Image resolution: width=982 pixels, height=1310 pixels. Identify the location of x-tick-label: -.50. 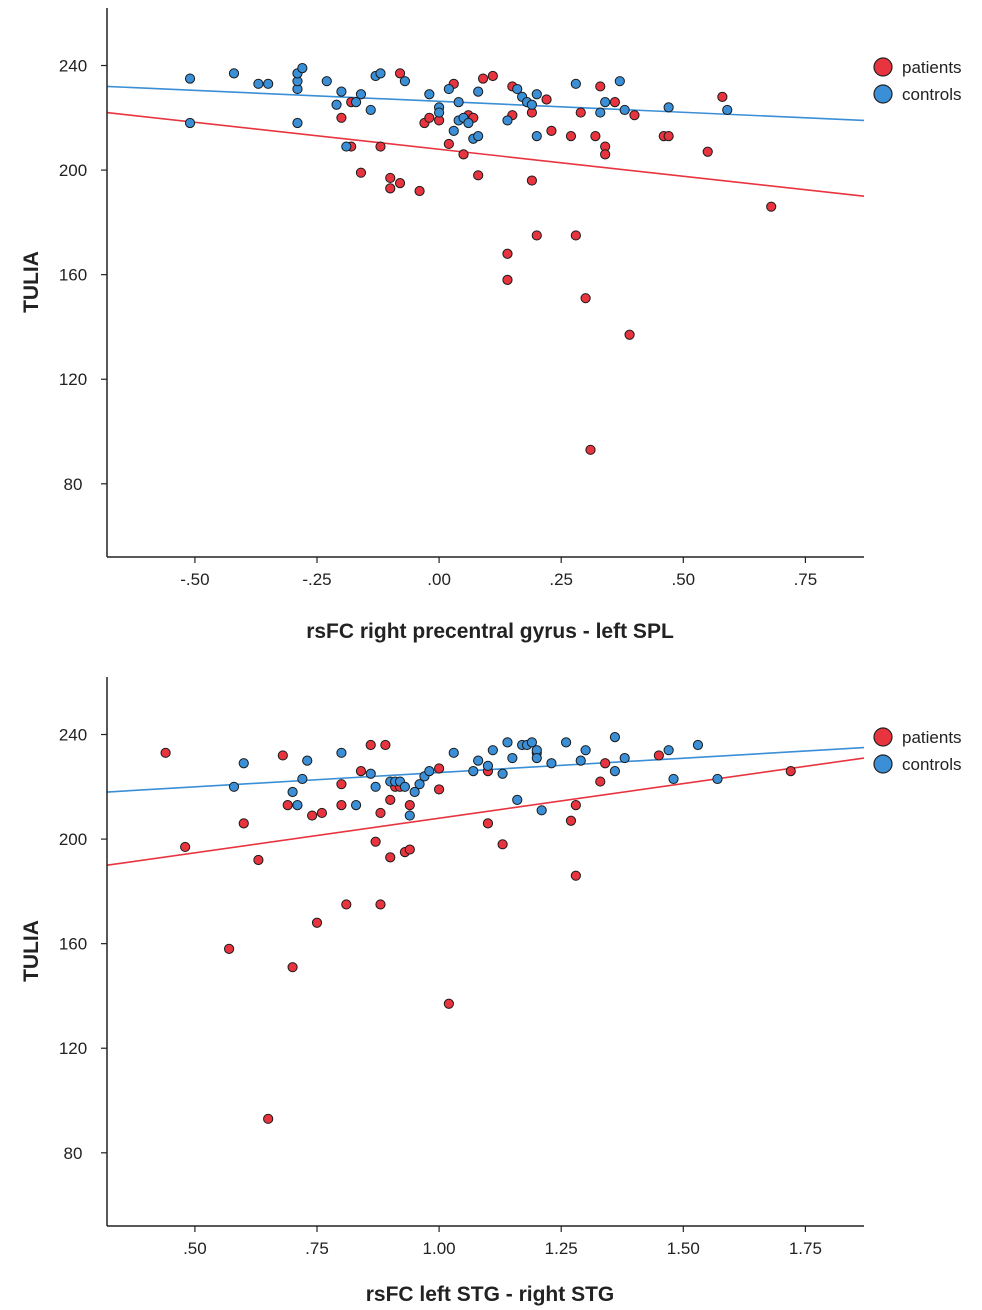
(194, 579).